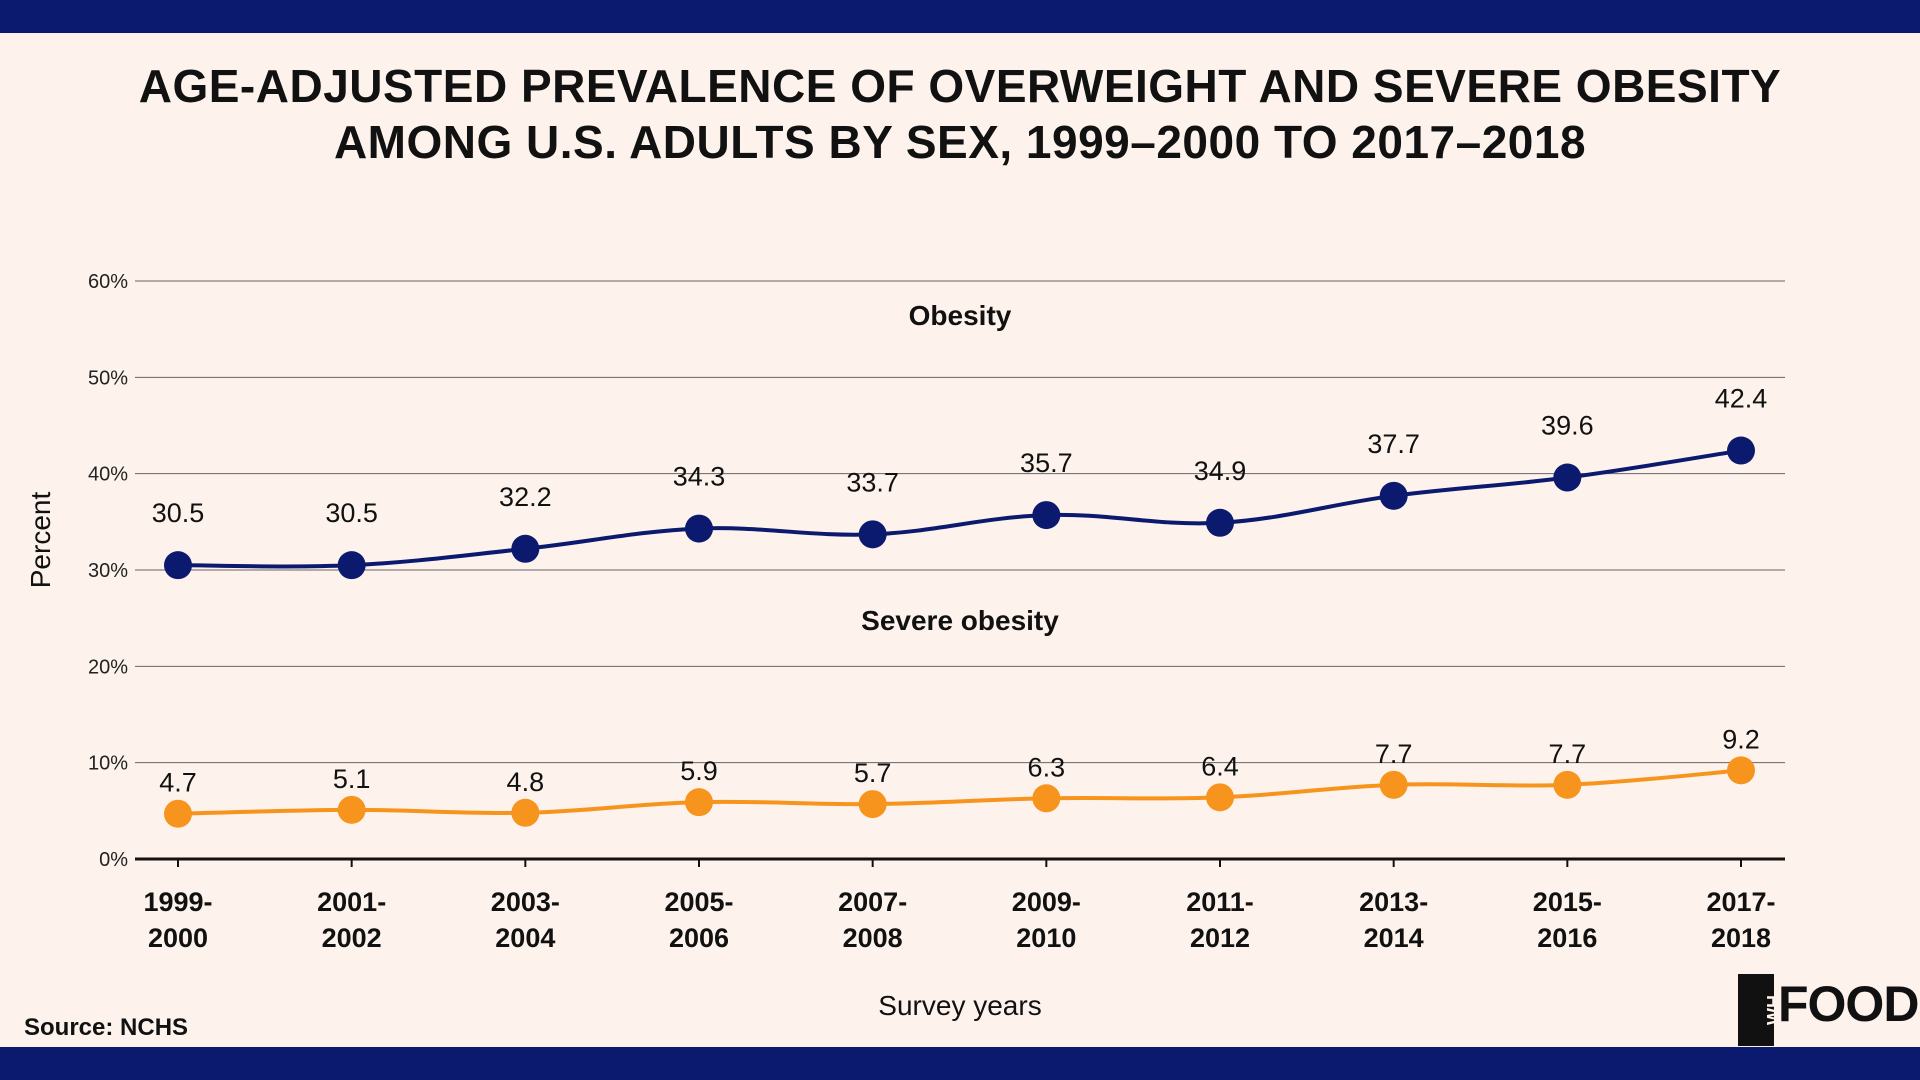  I want to click on y-tick-label: 30%, so click(108, 571).